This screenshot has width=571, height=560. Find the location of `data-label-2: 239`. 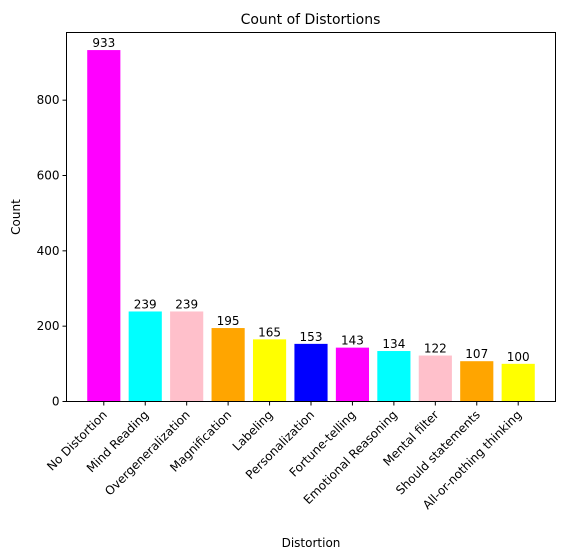

data-label-2: 239 is located at coordinates (186, 304).